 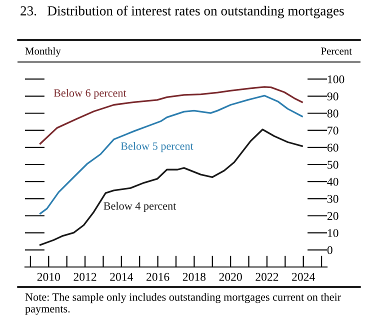 I want to click on x-tick-label: 2024, so click(x=303, y=276).